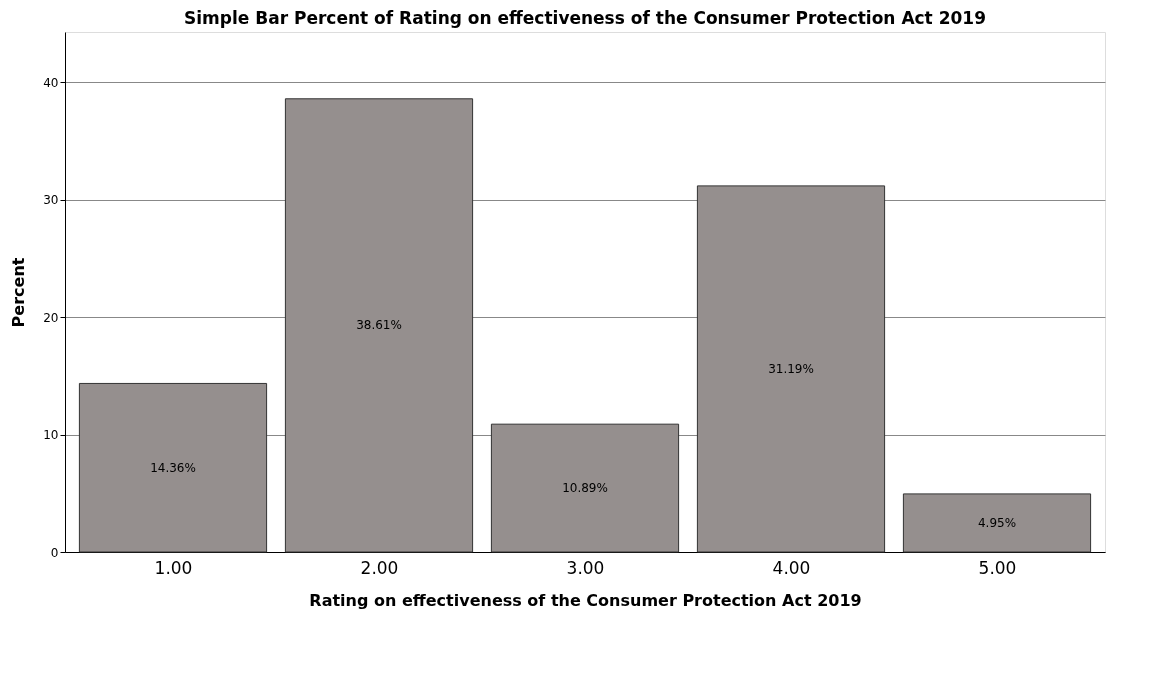 The image size is (1170, 688). I want to click on x-tick-label: 2.00, so click(379, 567).